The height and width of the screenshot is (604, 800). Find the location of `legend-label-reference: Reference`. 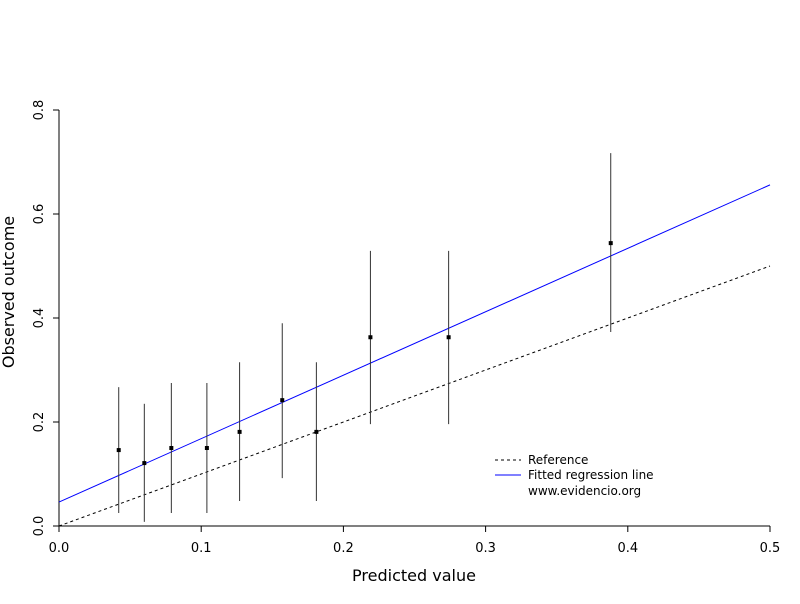

legend-label-reference: Reference is located at coordinates (558, 460).